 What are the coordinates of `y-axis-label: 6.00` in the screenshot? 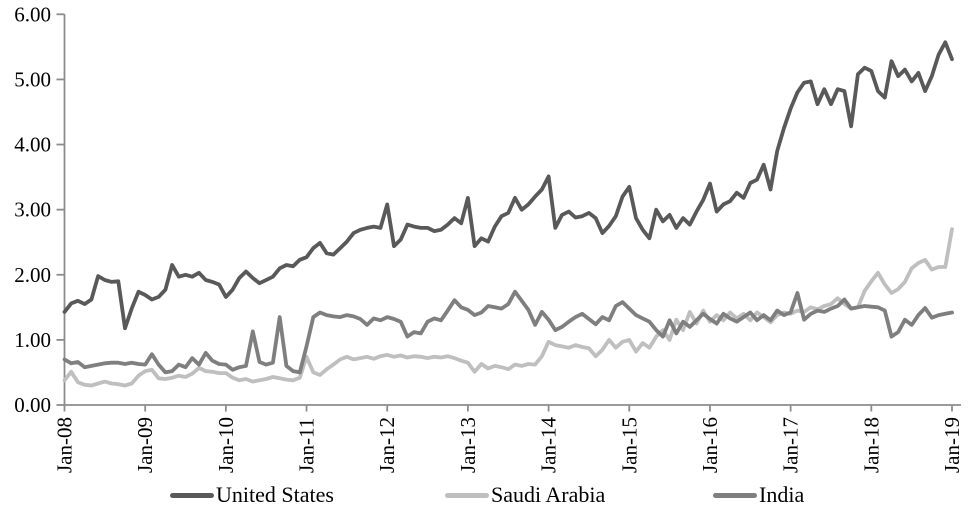 It's located at (32, 14).